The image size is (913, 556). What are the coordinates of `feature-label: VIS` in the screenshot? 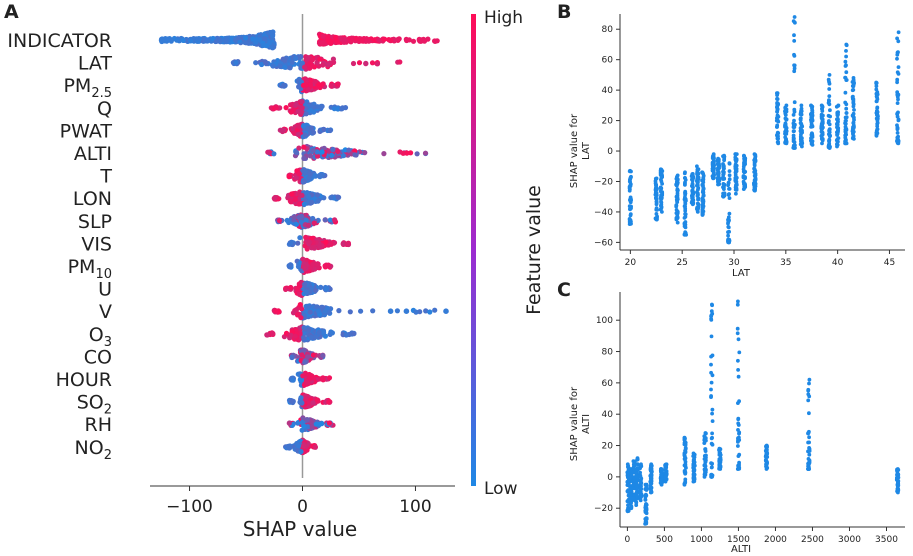 It's located at (96, 244).